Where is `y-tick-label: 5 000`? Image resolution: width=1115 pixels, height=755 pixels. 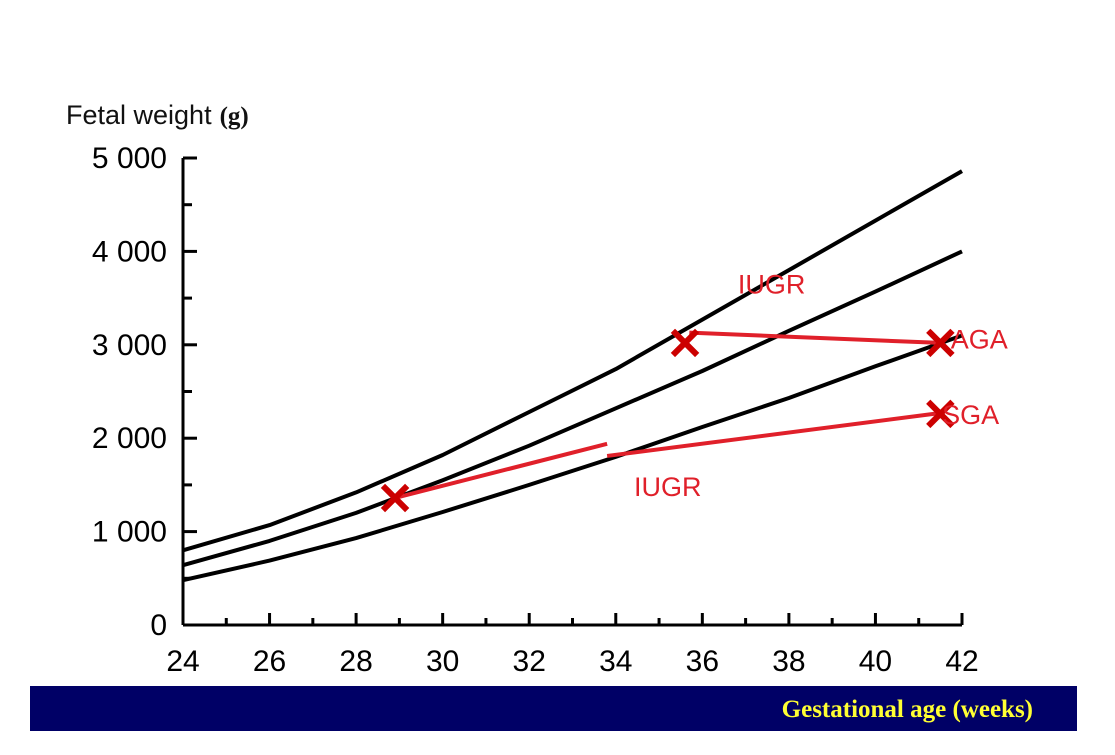 y-tick-label: 5 000 is located at coordinates (129, 158).